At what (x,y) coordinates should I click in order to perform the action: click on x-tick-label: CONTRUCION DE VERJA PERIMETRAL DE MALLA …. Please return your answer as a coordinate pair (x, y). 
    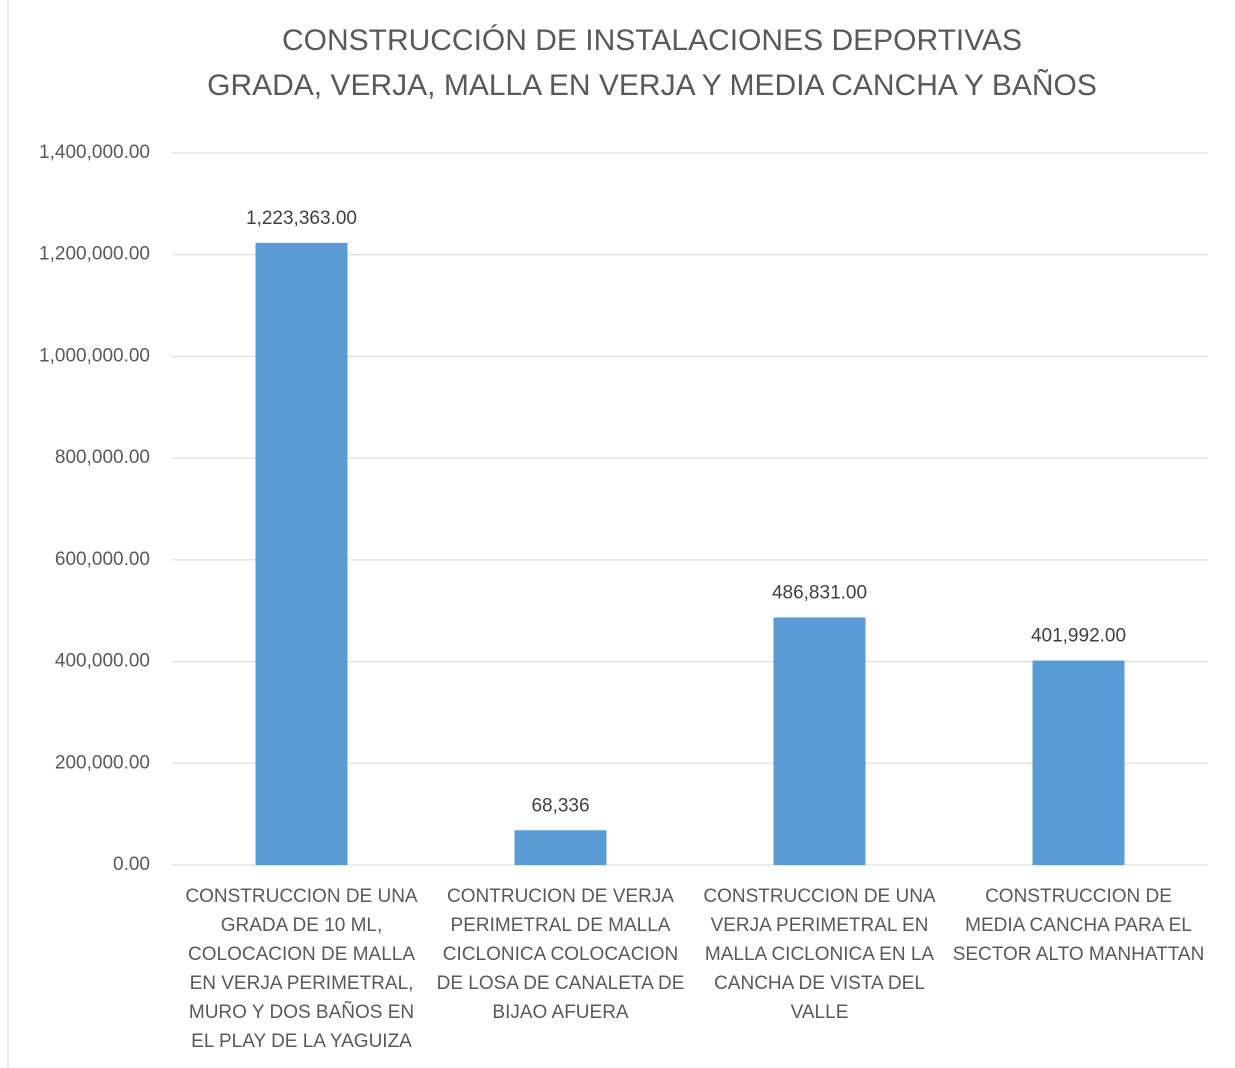
    Looking at the image, I should click on (560, 954).